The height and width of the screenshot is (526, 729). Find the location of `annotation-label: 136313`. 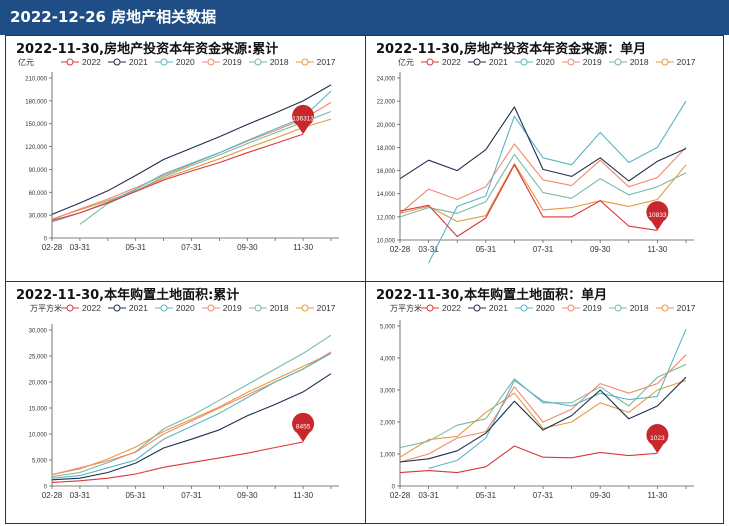

annotation-label: 136313 is located at coordinates (303, 119).